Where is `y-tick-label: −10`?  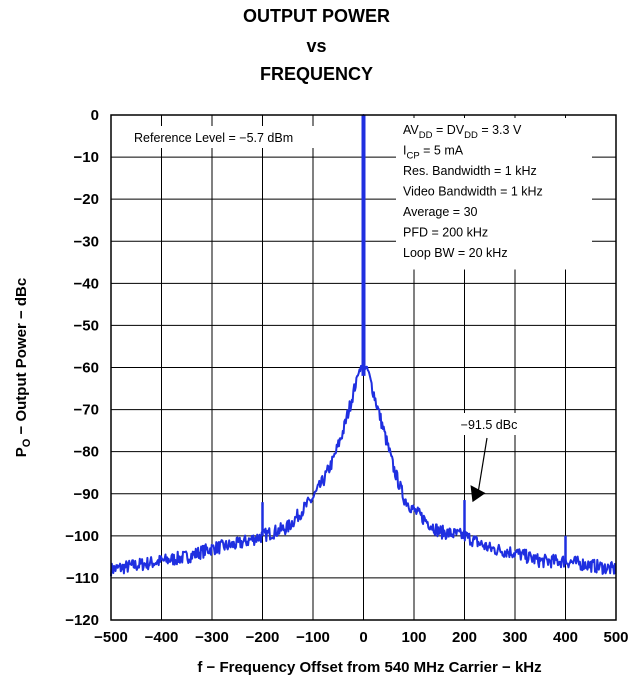 y-tick-label: −10 is located at coordinates (86, 157).